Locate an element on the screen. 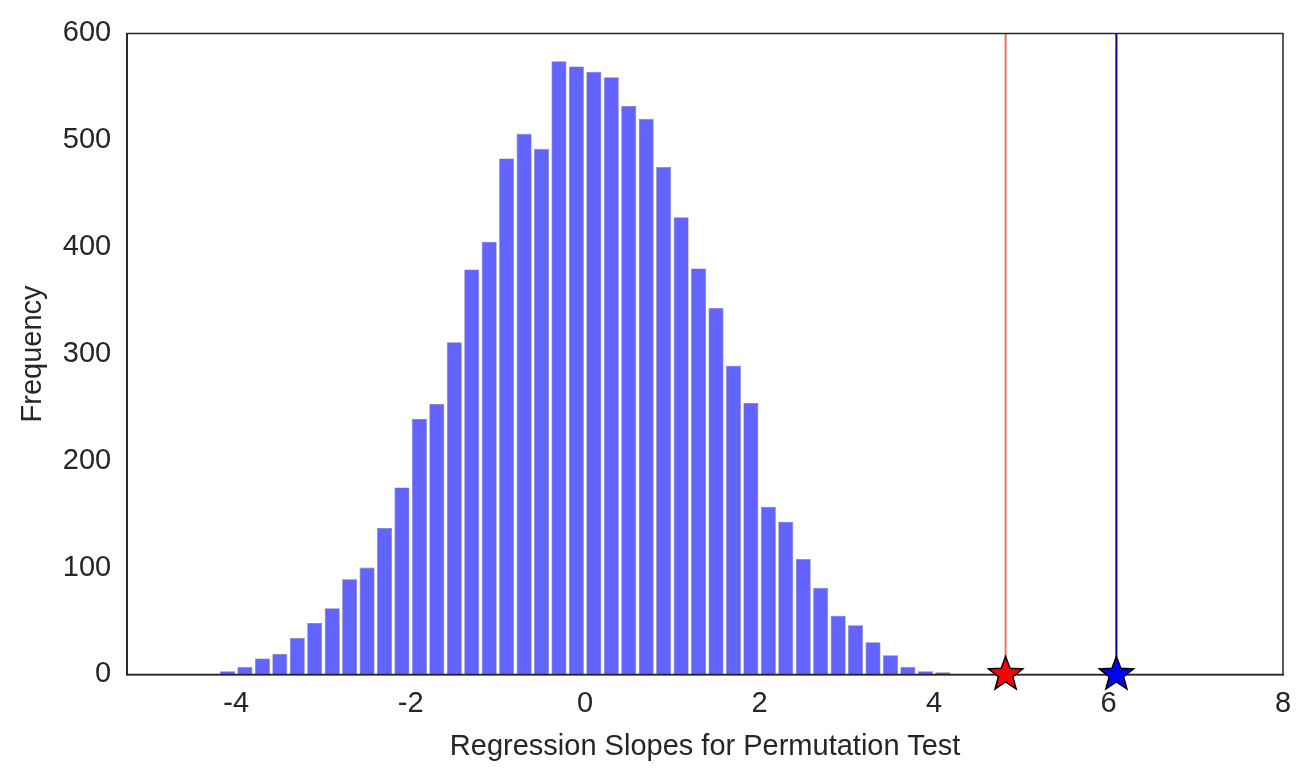 This screenshot has width=1311, height=780. x-tick-label: -4 is located at coordinates (236, 701).